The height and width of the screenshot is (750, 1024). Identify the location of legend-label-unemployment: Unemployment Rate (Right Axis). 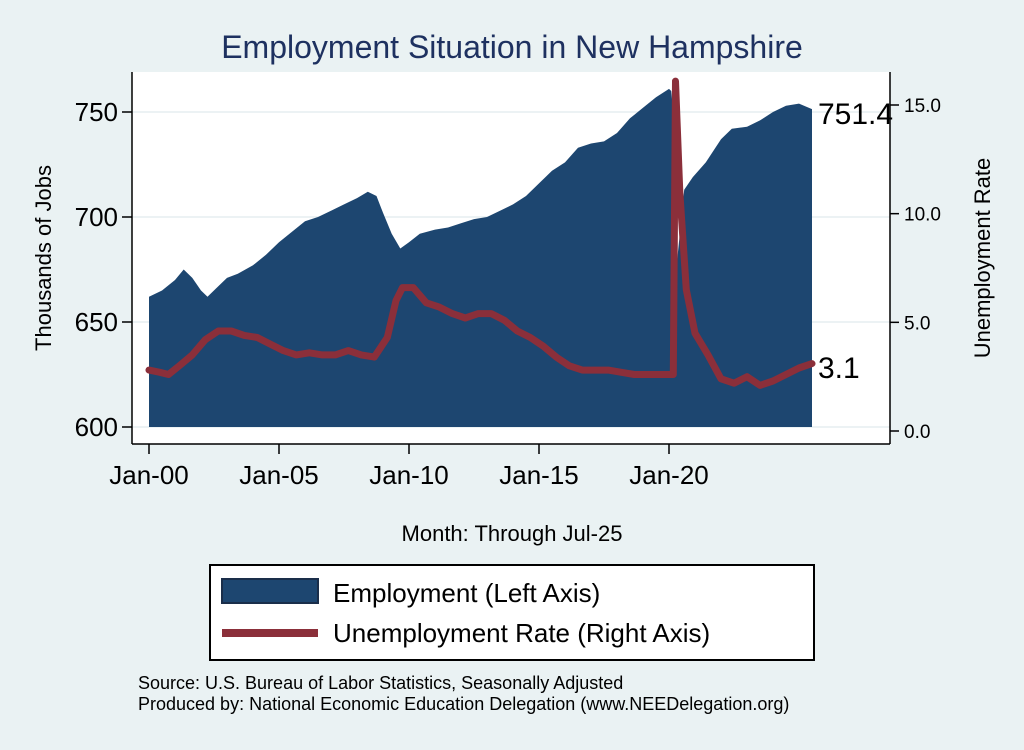
(521, 633).